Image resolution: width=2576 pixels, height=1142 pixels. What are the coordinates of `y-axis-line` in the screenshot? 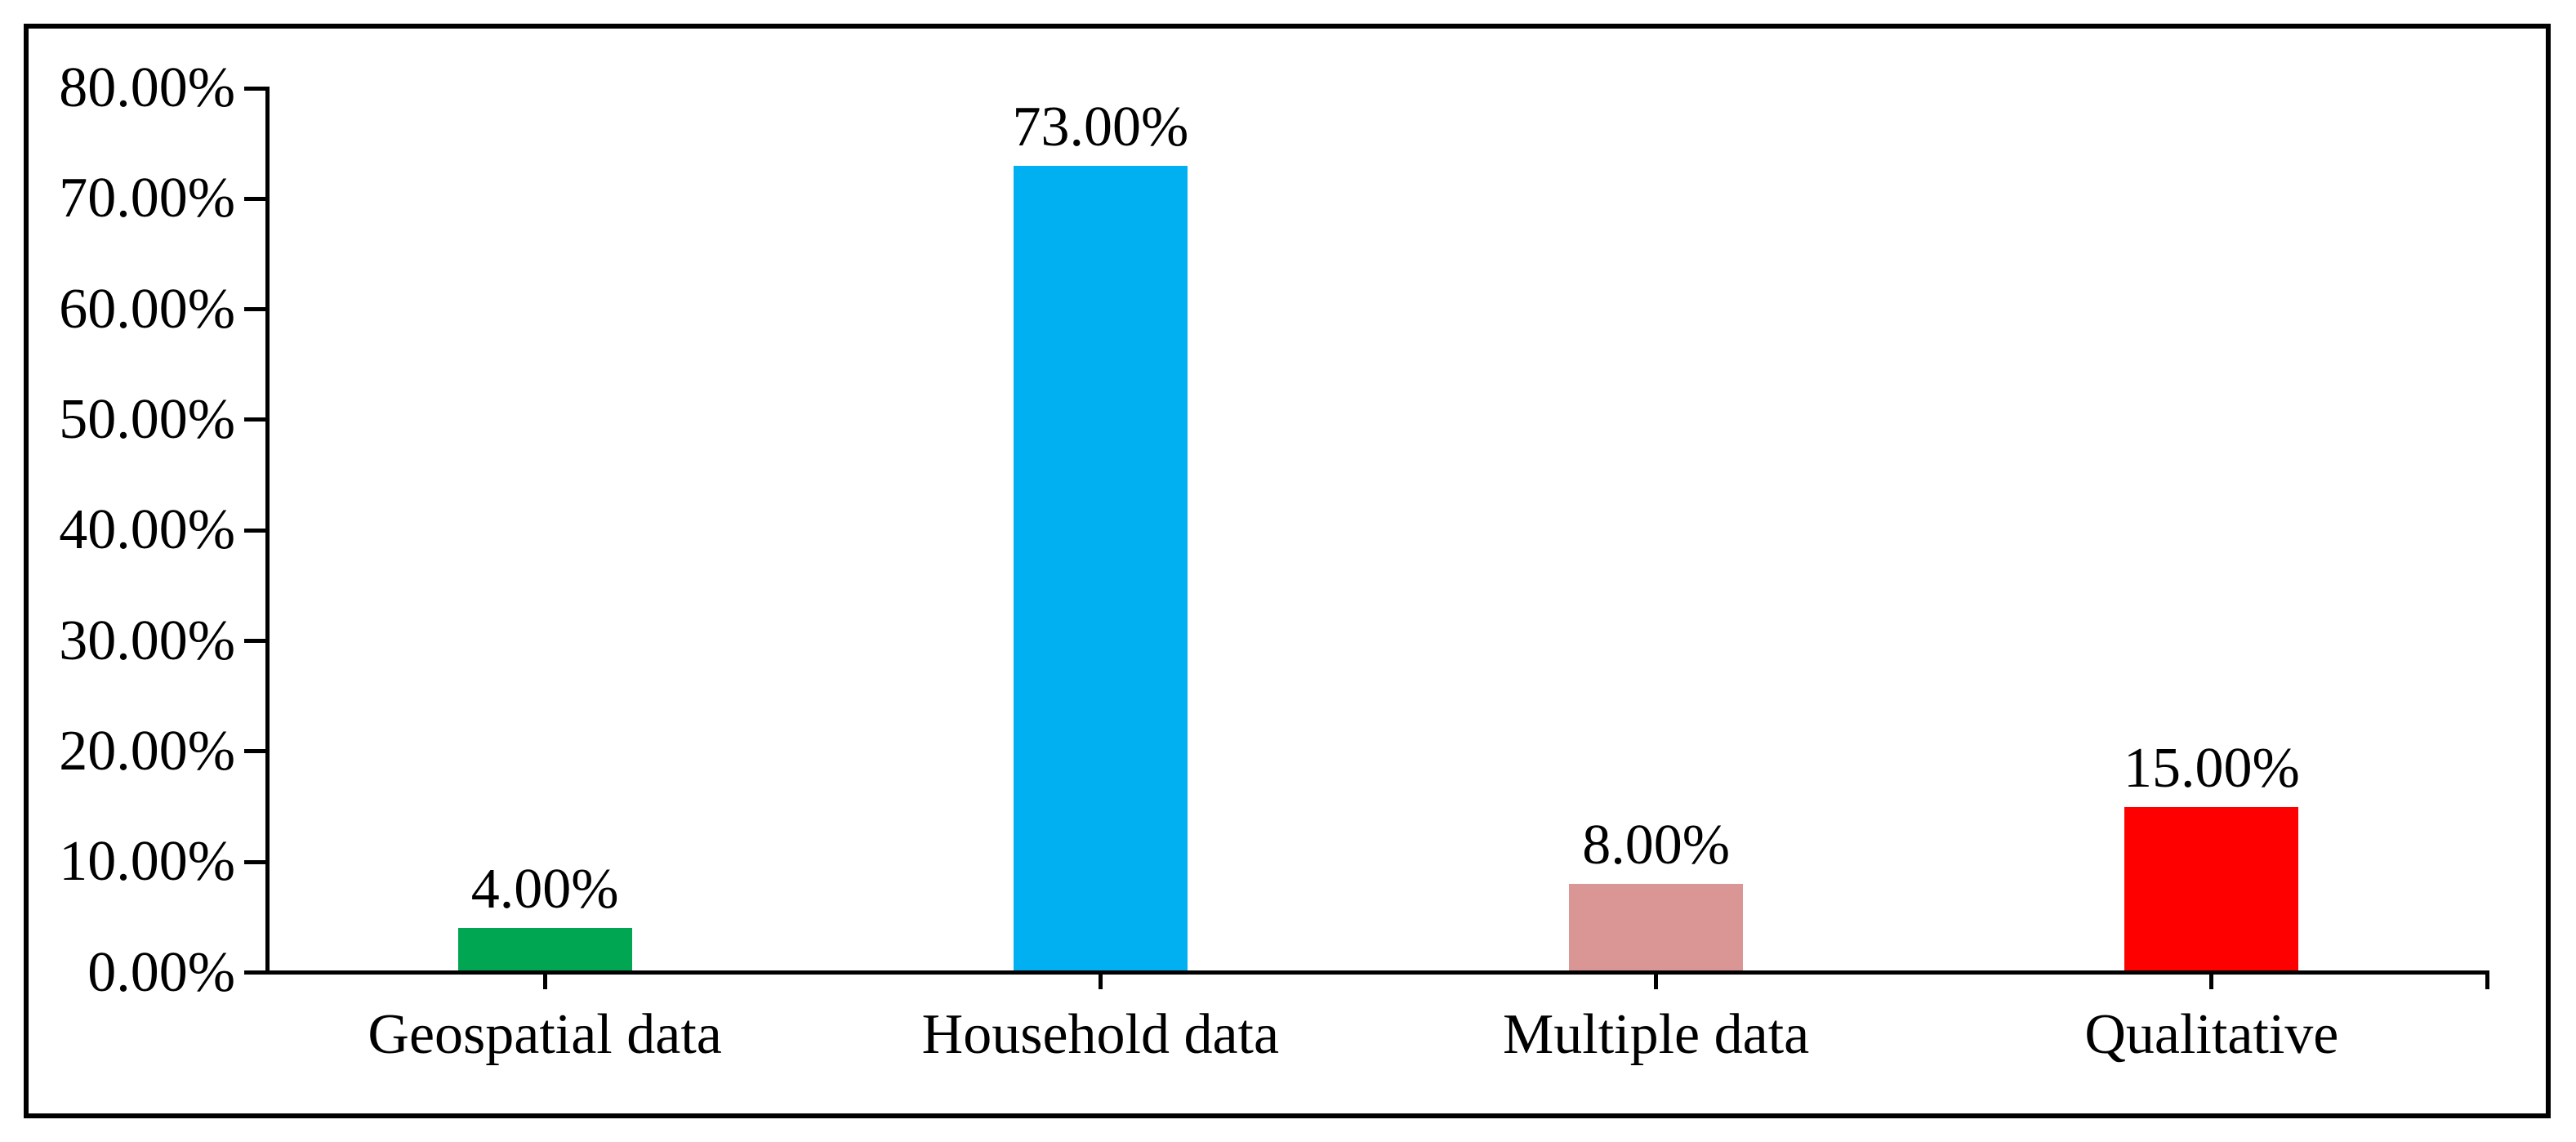 It's located at (267, 530).